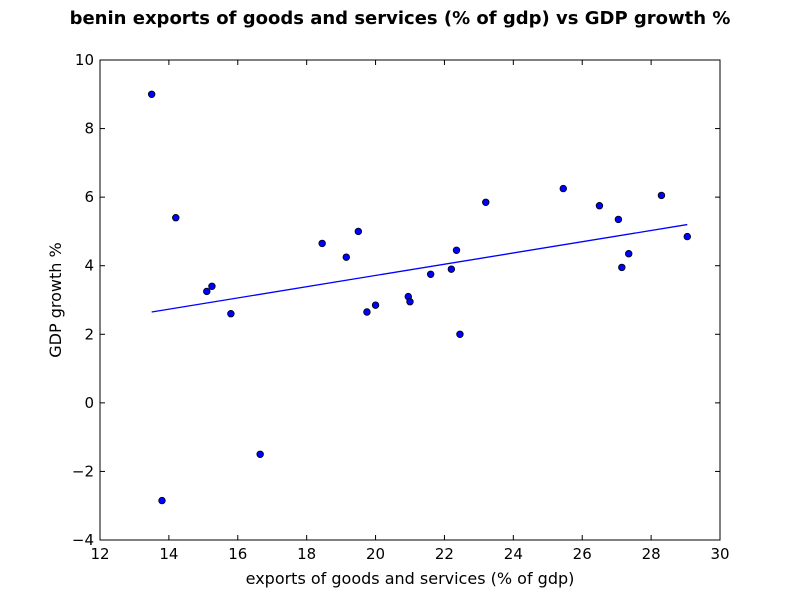  What do you see at coordinates (375, 554) in the screenshot?
I see `x-tick-label: 20` at bounding box center [375, 554].